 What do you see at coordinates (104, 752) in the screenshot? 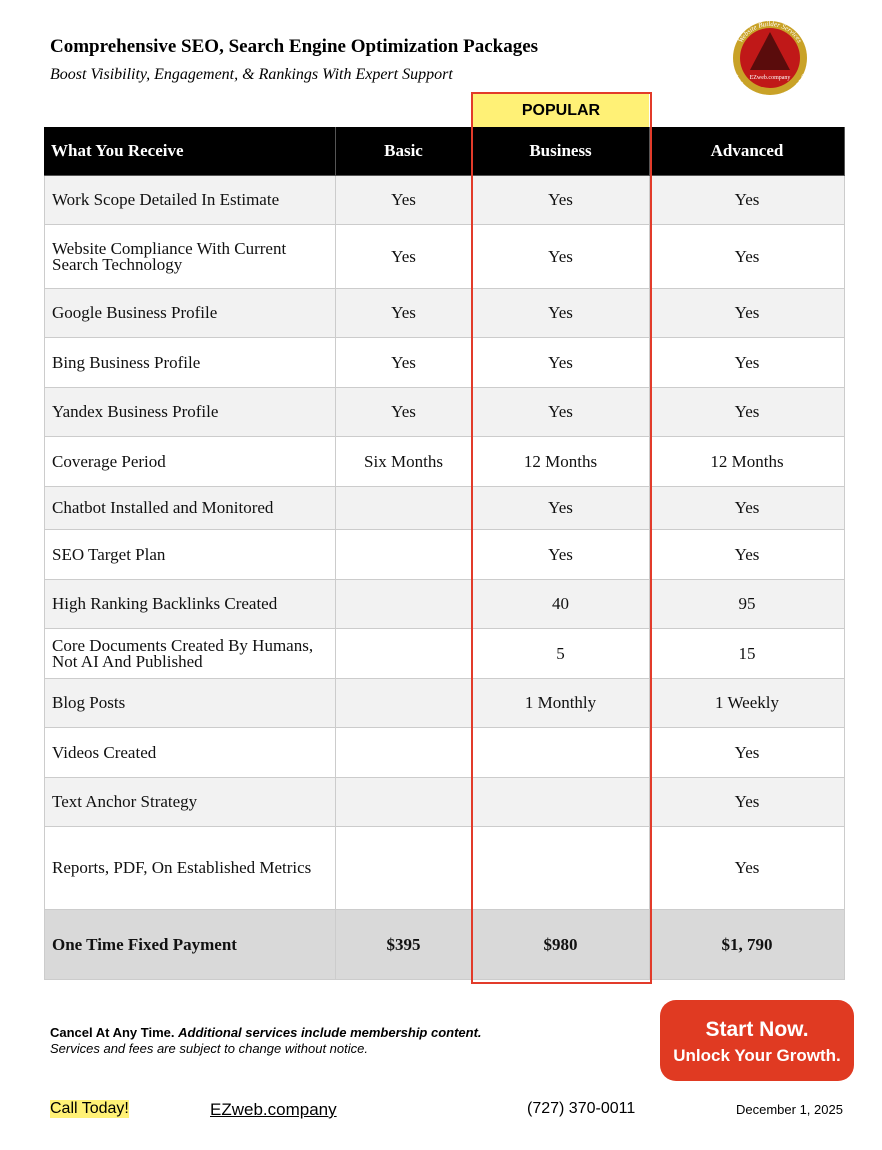
I see `feature-cell-text: Videos Created` at bounding box center [104, 752].